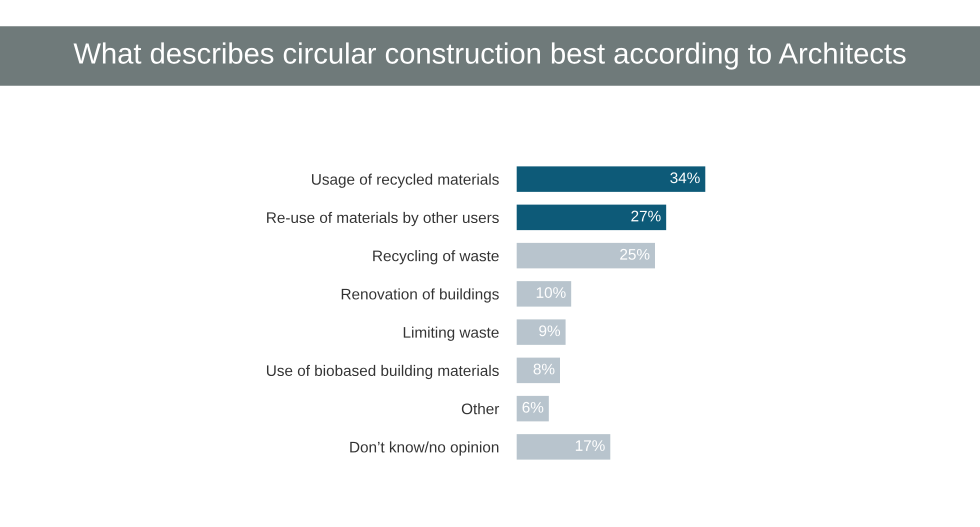 This screenshot has height=527, width=980. Describe the element at coordinates (551, 292) in the screenshot. I see `data-label: 10%` at that location.